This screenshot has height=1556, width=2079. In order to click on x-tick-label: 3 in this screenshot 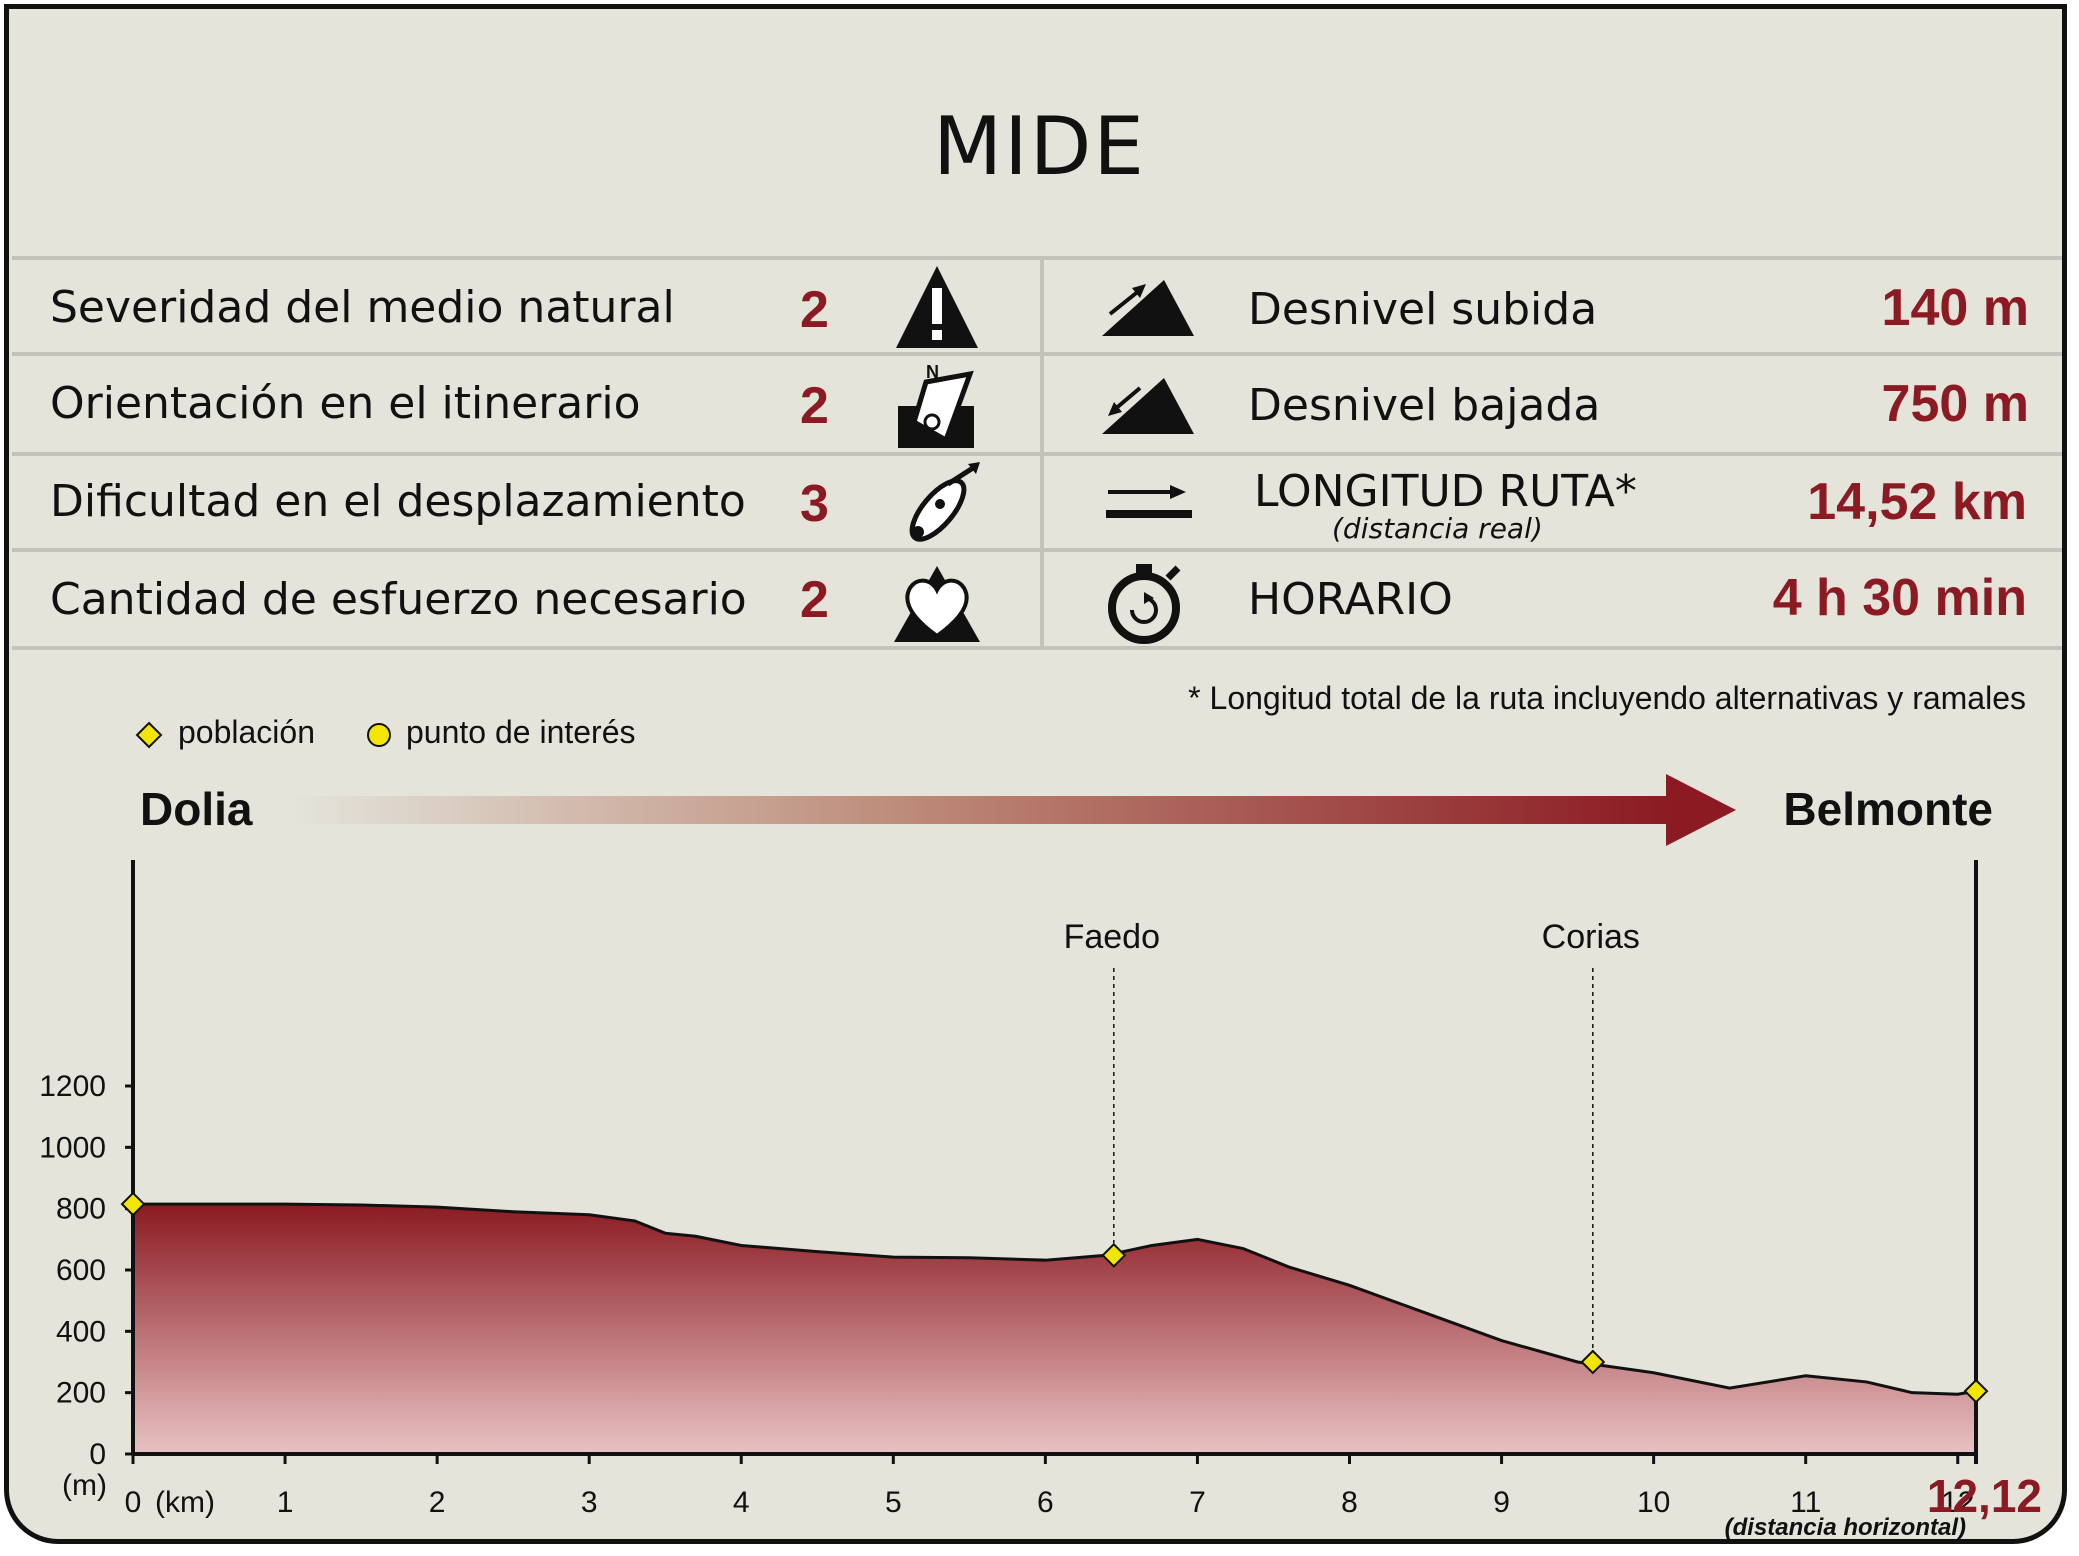, I will do `click(589, 1502)`.